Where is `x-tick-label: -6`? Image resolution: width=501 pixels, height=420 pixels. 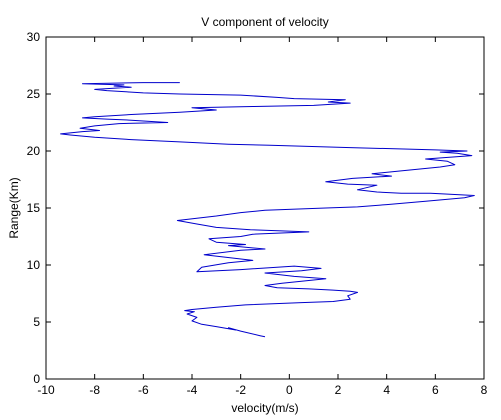
x-tick-label: -6 is located at coordinates (143, 390).